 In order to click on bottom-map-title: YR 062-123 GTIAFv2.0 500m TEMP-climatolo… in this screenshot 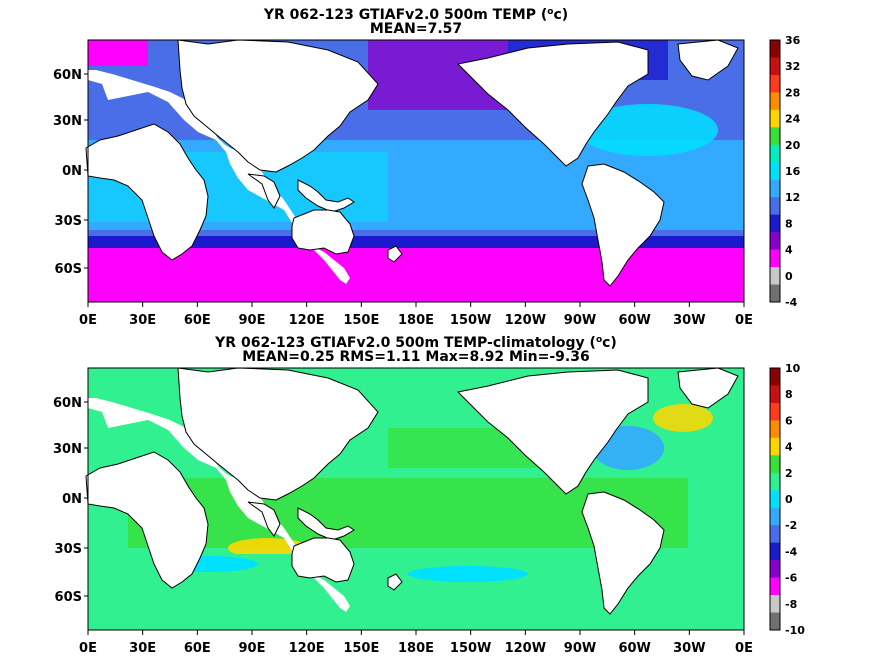, I will do `click(416, 343)`.